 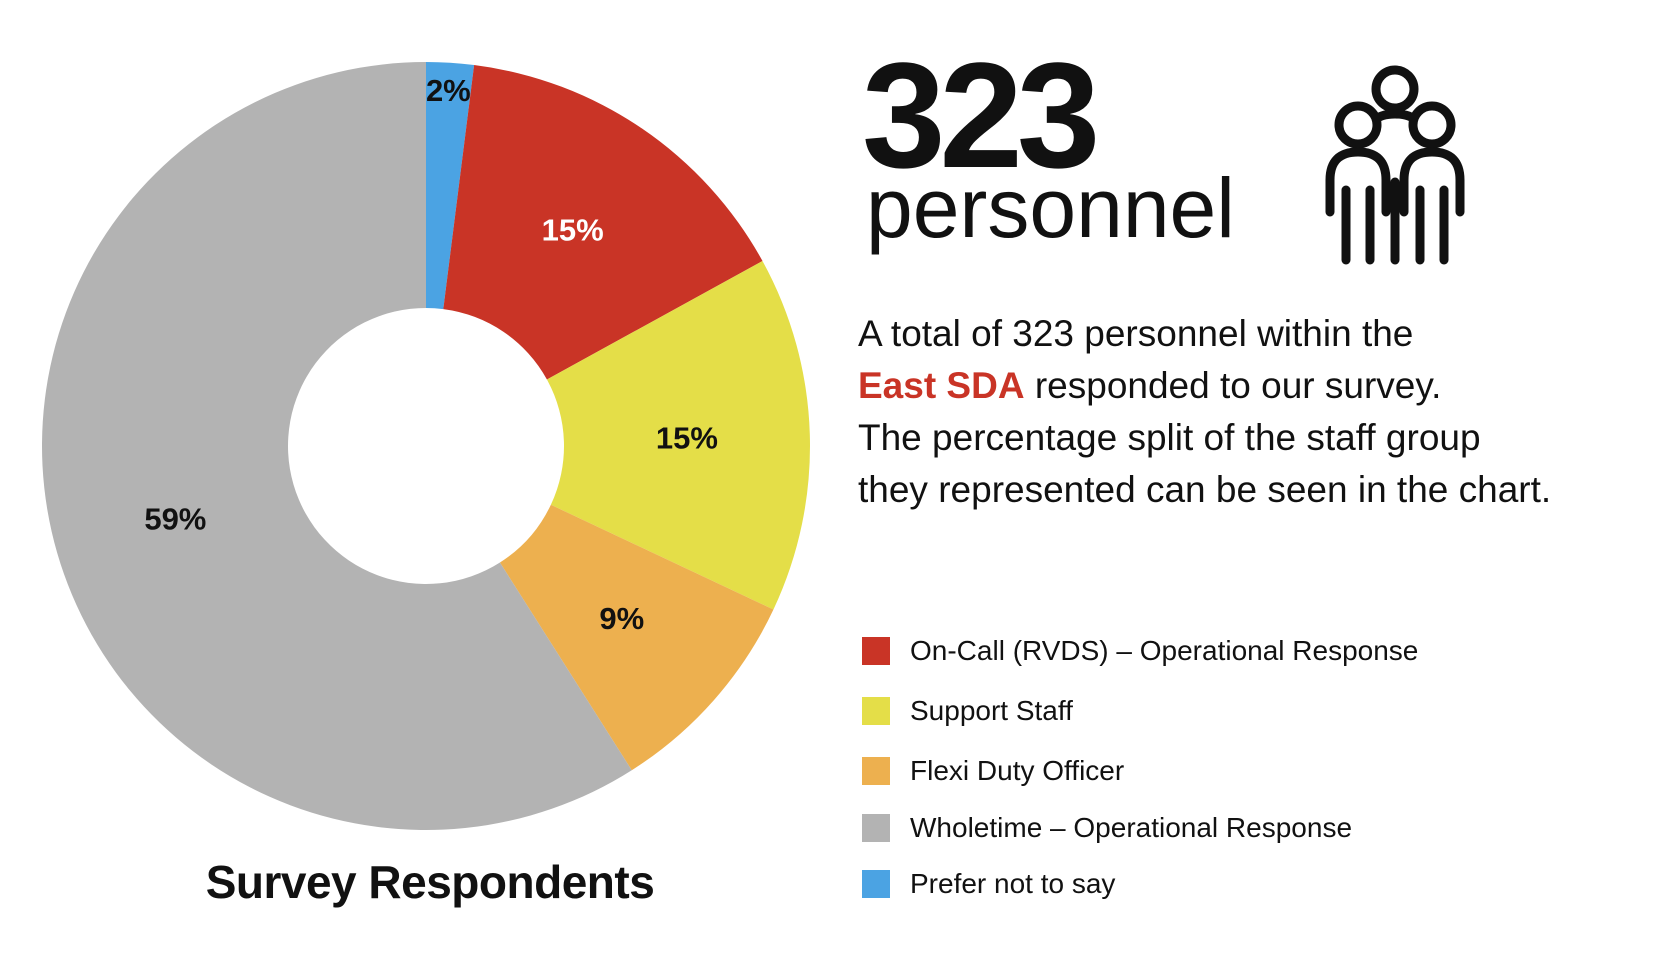 What do you see at coordinates (981, 115) in the screenshot?
I see `personnel-count: 323` at bounding box center [981, 115].